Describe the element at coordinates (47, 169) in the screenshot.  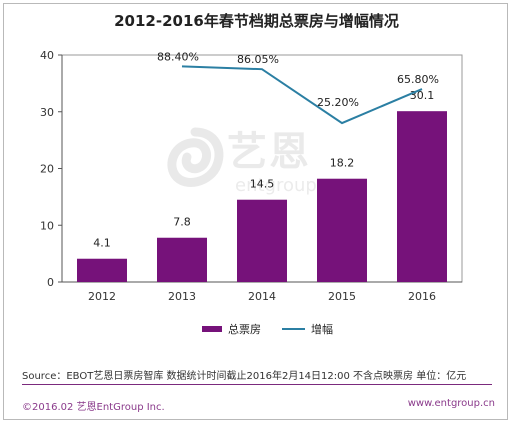
I see `y-tick-label: 20` at that location.